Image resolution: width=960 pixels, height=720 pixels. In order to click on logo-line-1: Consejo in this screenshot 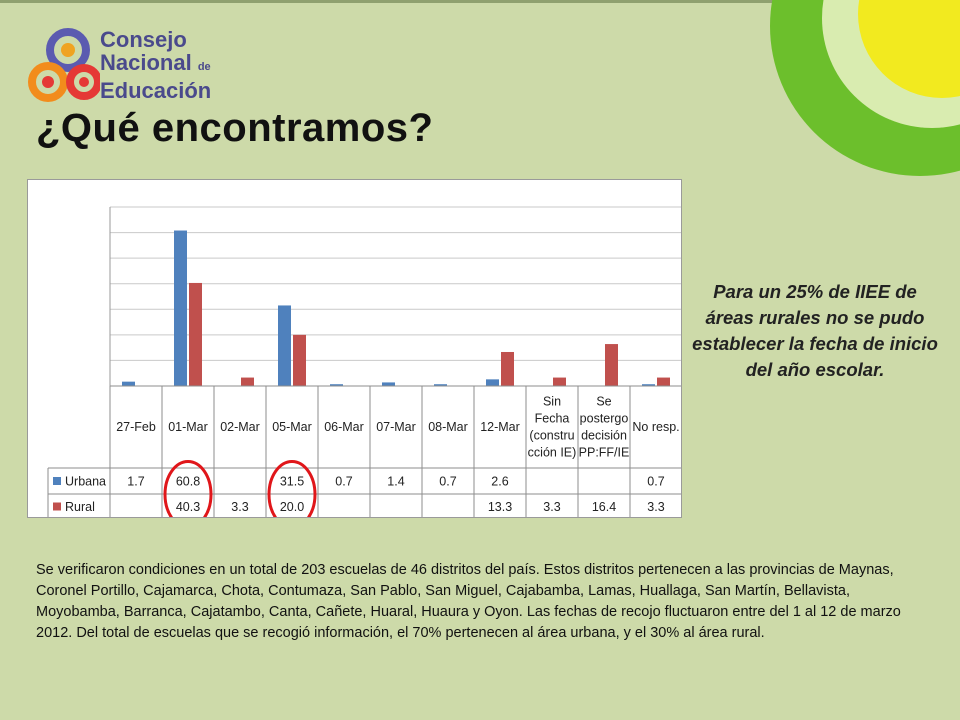, I will do `click(143, 39)`.